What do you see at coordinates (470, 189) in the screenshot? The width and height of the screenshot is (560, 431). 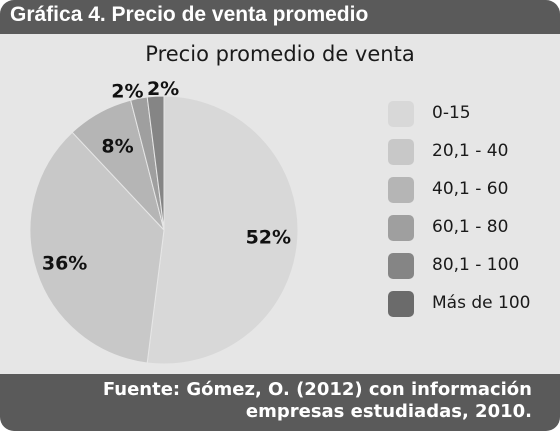 I see `legend-label: 40,1 - 60` at bounding box center [470, 189].